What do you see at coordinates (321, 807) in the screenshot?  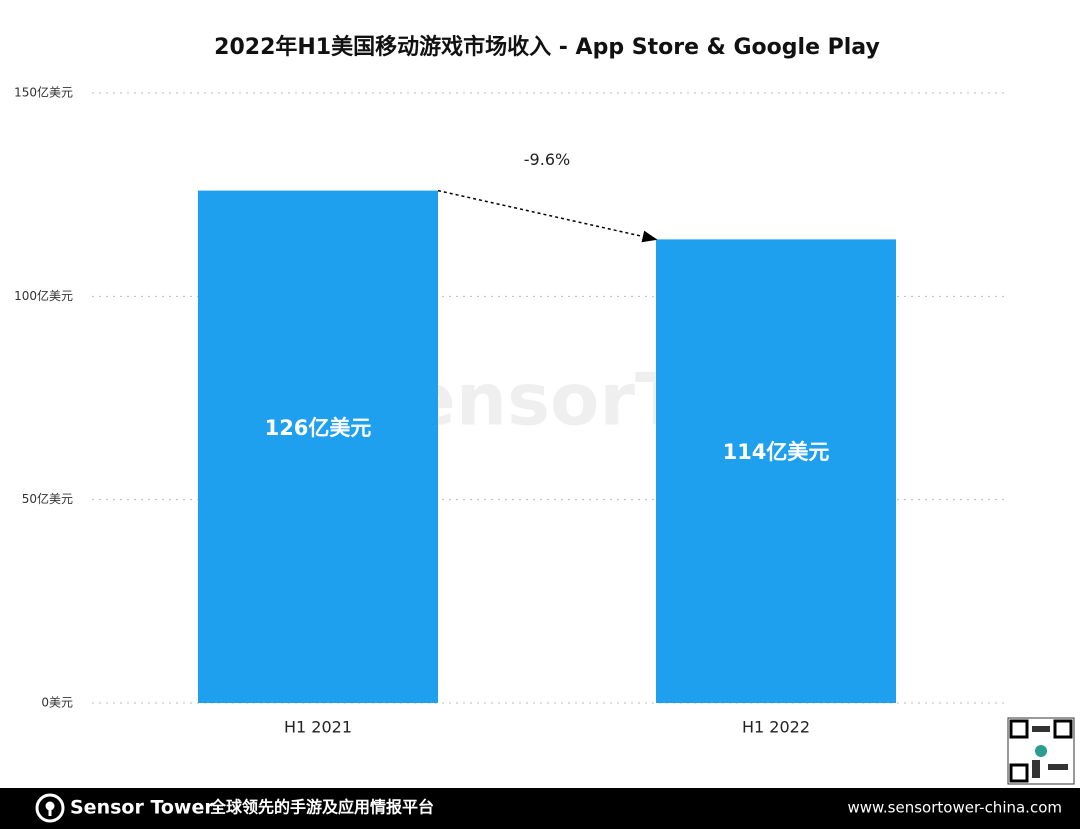 I see `footer-tagline: 全球领先的手游及应用情报平台` at bounding box center [321, 807].